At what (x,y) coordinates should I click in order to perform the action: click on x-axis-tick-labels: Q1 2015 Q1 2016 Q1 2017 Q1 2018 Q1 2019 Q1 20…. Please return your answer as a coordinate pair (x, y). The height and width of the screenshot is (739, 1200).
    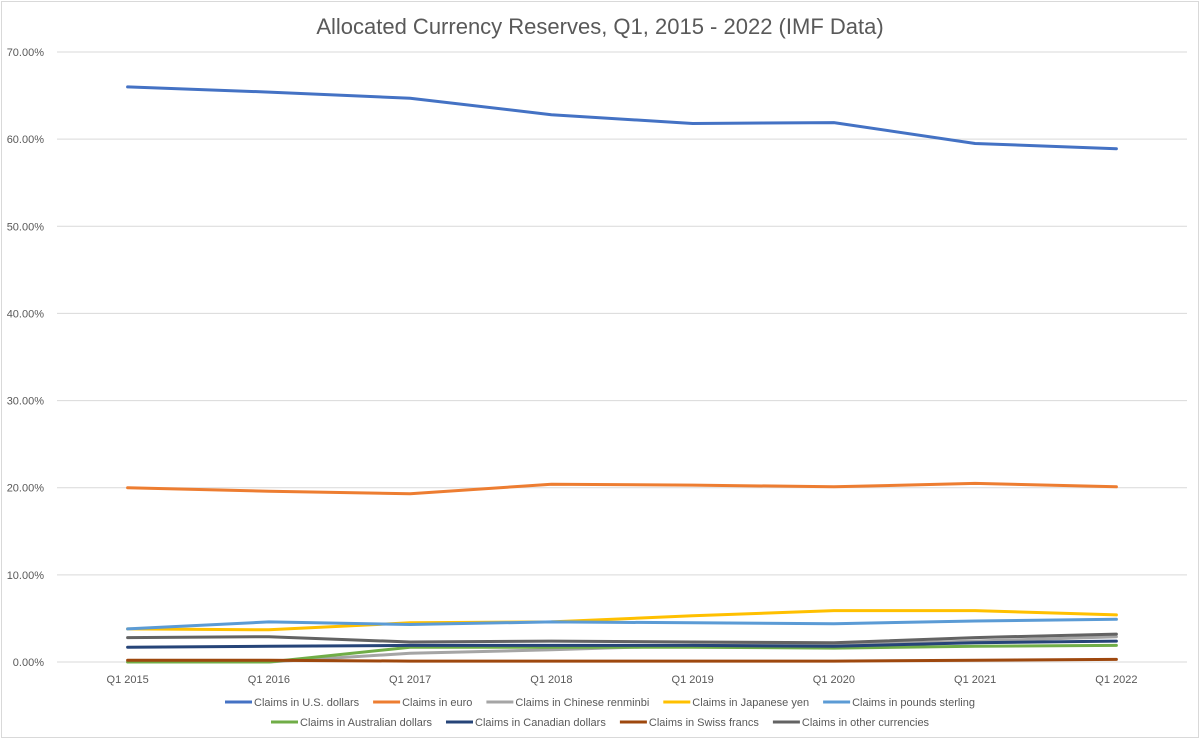
    Looking at the image, I should click on (622, 680).